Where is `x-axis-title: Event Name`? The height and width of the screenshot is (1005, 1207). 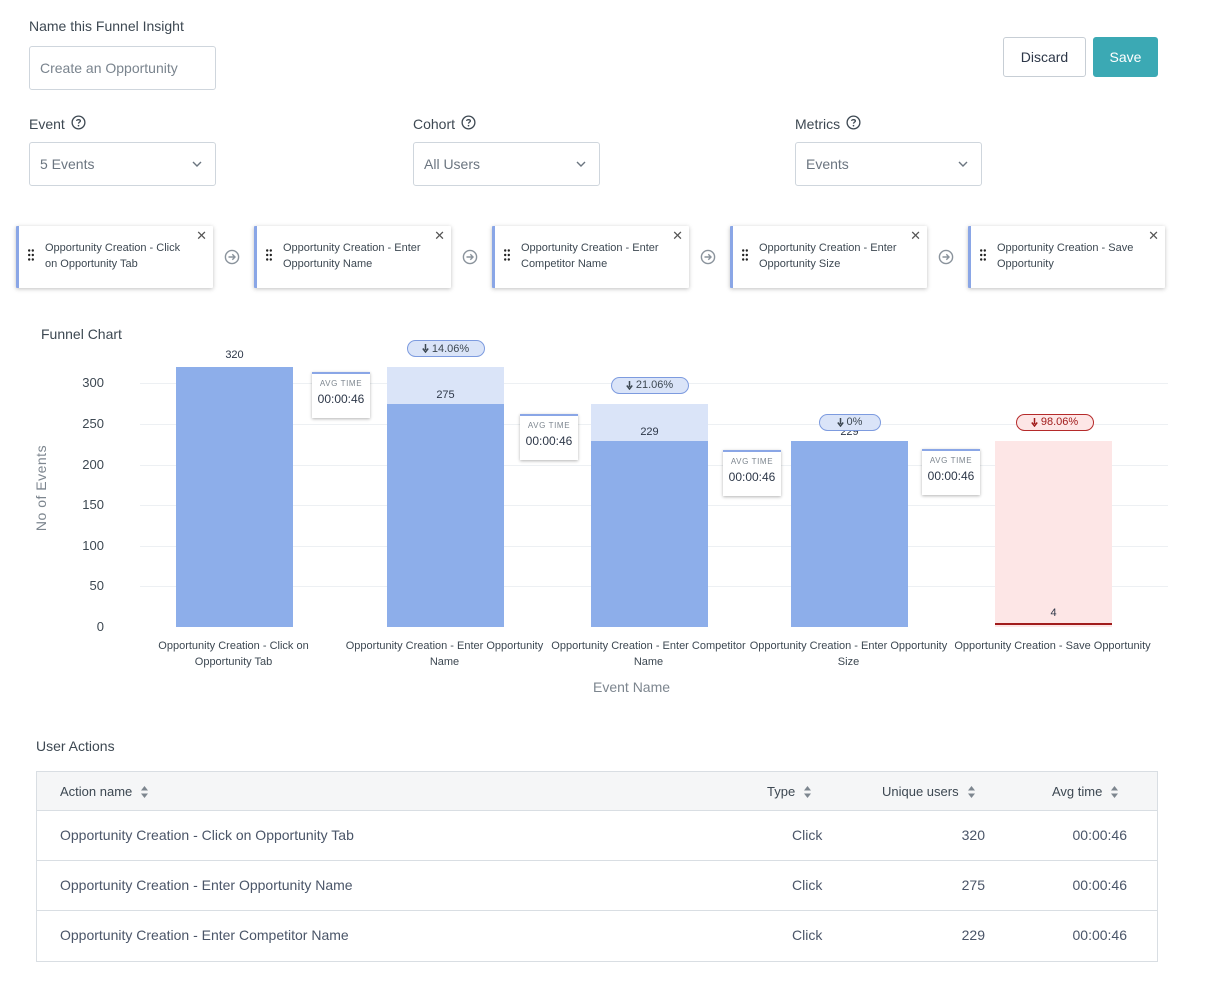
x-axis-title: Event Name is located at coordinates (632, 687).